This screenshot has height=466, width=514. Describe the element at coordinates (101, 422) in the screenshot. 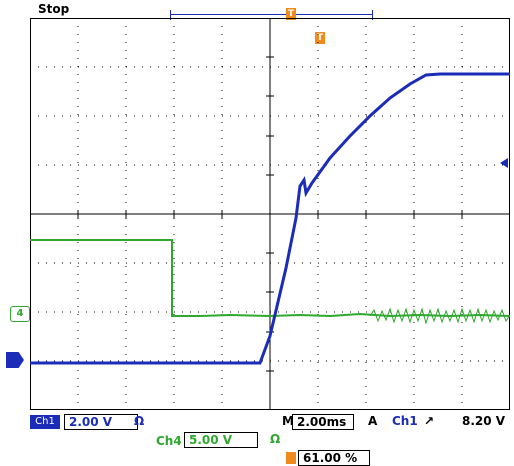

I see `ch1-scale: 2.00 V` at that location.